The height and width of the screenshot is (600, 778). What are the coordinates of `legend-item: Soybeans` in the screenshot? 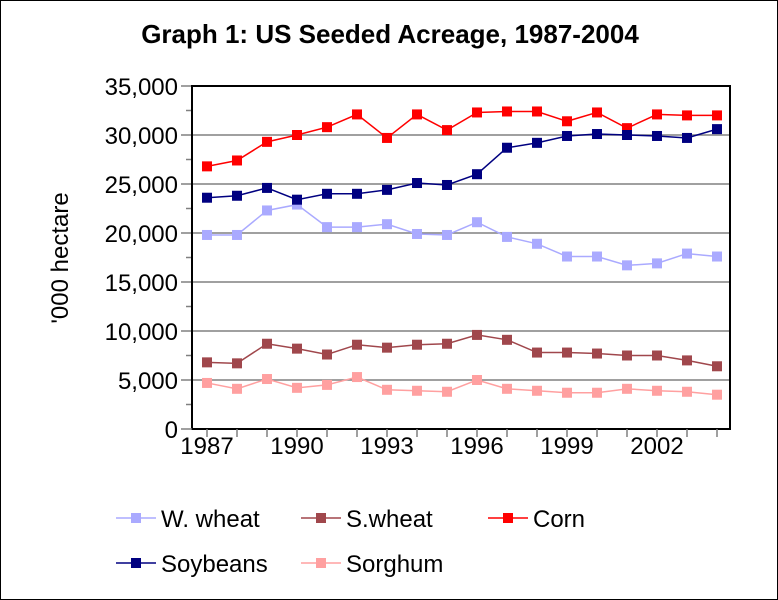 It's located at (192, 564).